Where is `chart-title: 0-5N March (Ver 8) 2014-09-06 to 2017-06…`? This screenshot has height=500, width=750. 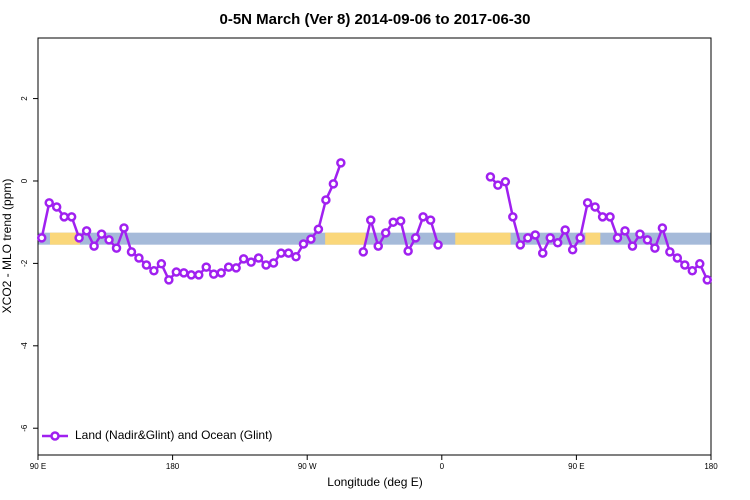 chart-title: 0-5N March (Ver 8) 2014-09-06 to 2017-06… is located at coordinates (374, 19).